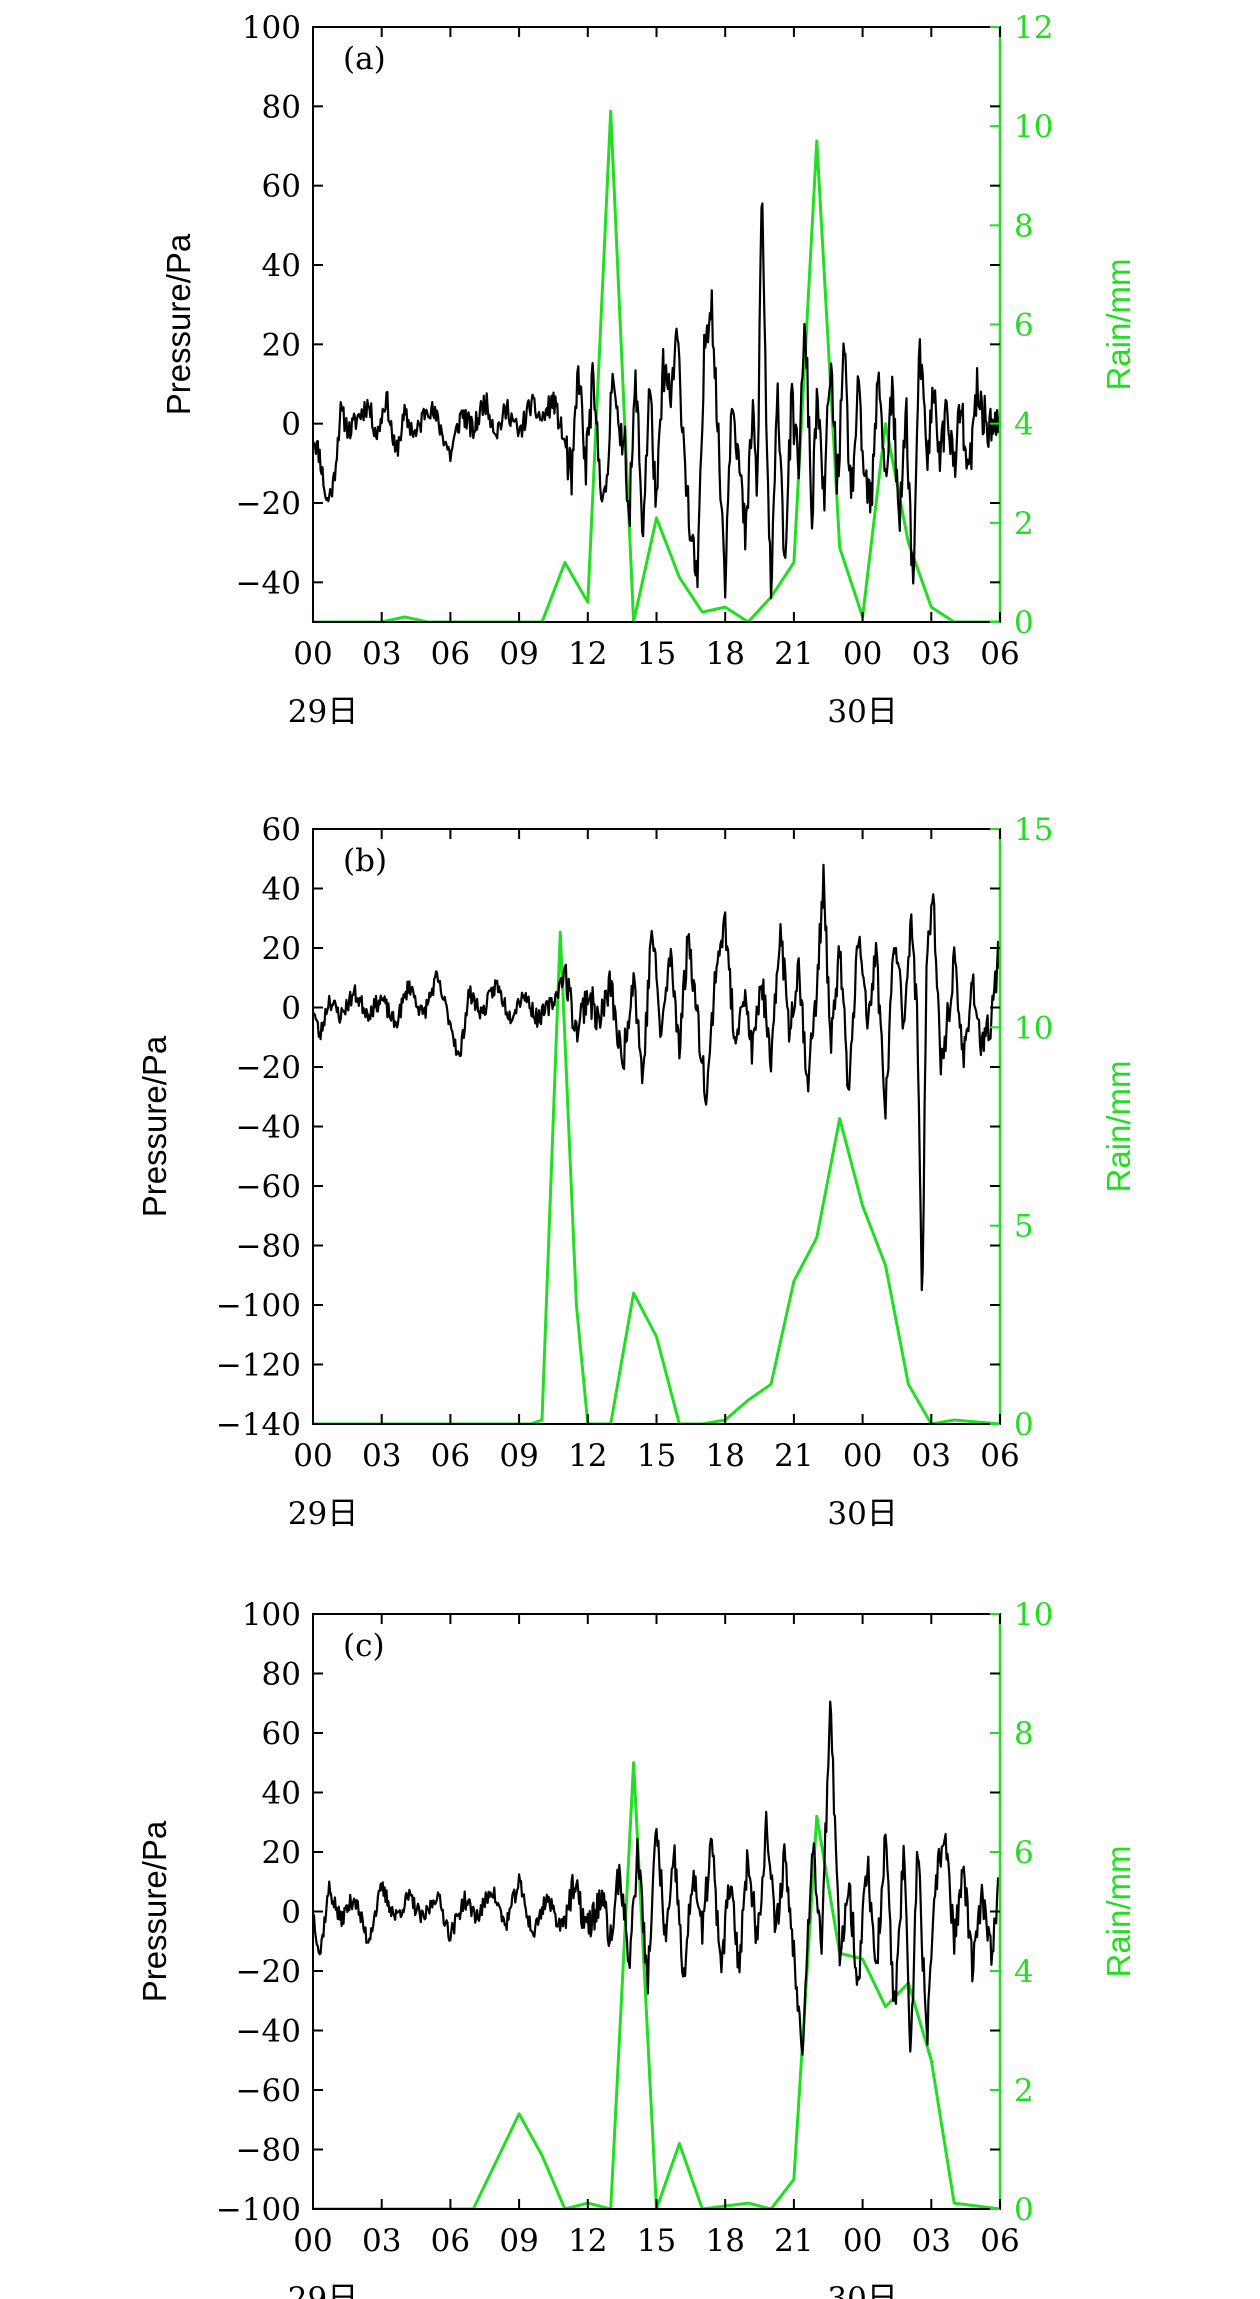 This screenshot has height=2299, width=1260. Describe the element at coordinates (364, 59) in the screenshot. I see `panel-label: (a)` at that location.